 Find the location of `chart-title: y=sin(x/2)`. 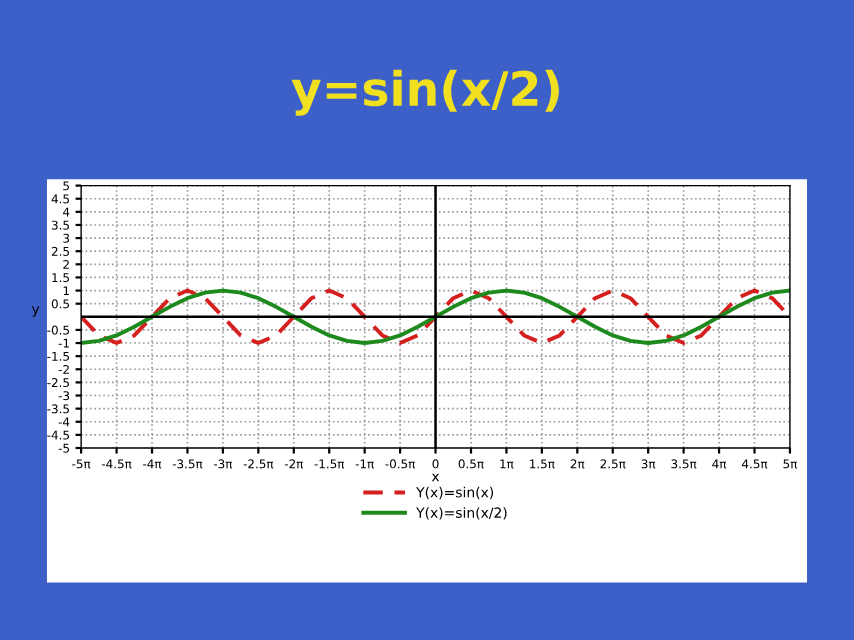

chart-title: y=sin(x/2) is located at coordinates (425, 92).